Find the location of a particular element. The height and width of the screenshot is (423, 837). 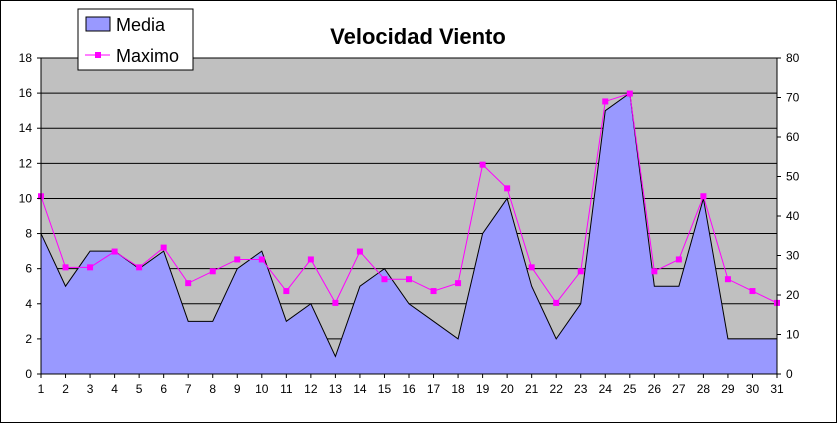

x-tick-label: 7 is located at coordinates (188, 389).